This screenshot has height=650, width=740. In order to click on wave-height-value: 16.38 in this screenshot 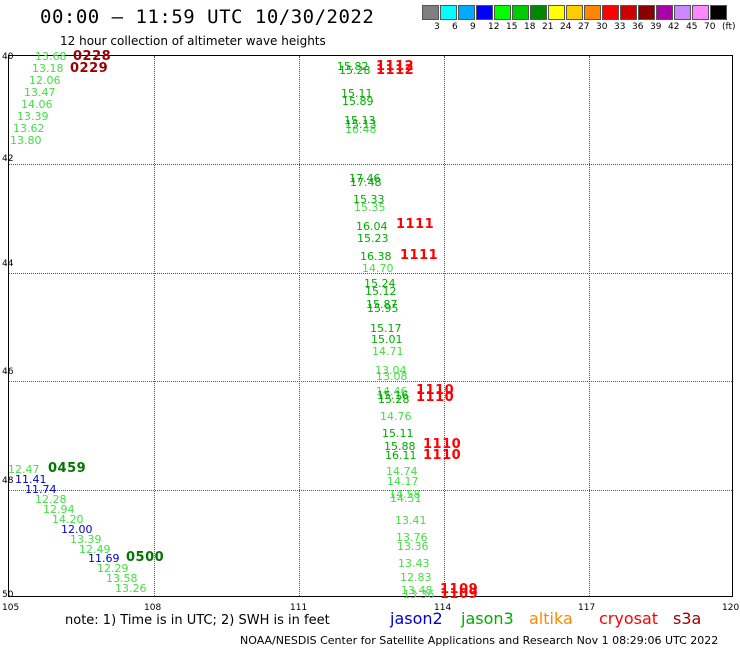, I will do `click(376, 256)`.